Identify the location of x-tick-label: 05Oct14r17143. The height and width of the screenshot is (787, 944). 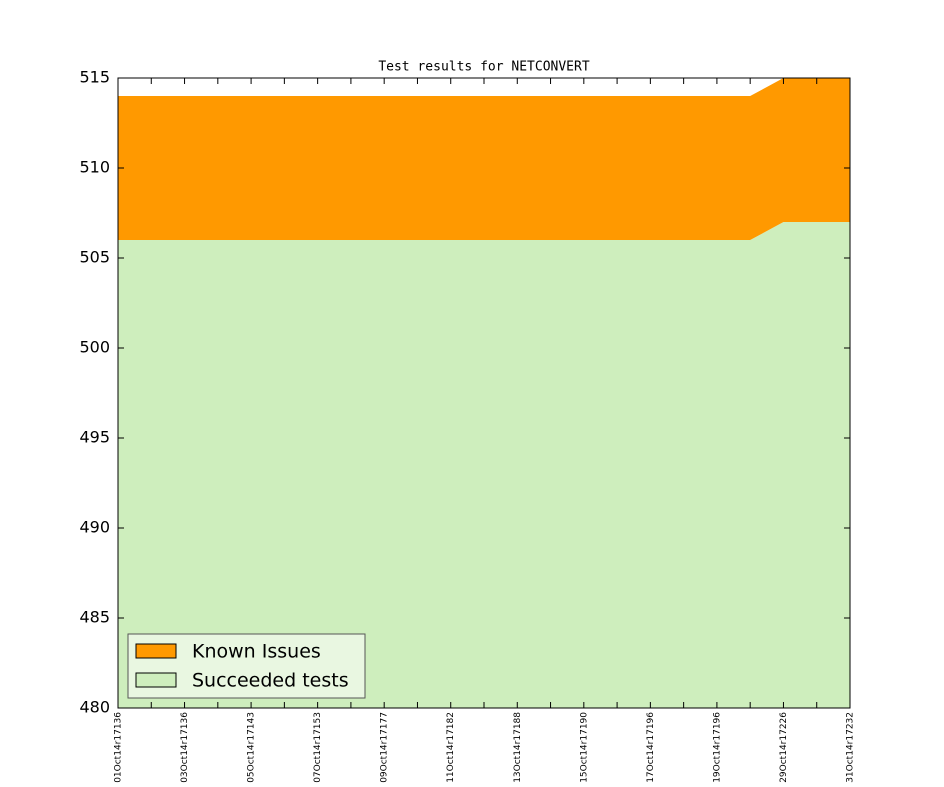
(252, 747).